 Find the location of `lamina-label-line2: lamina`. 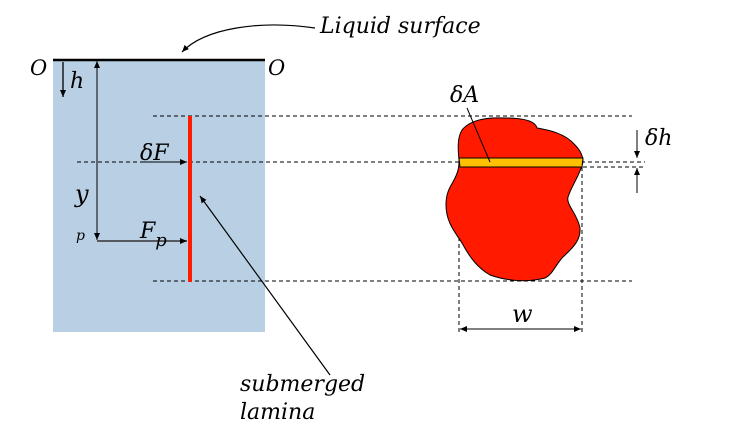

lamina-label-line2: lamina is located at coordinates (277, 412).